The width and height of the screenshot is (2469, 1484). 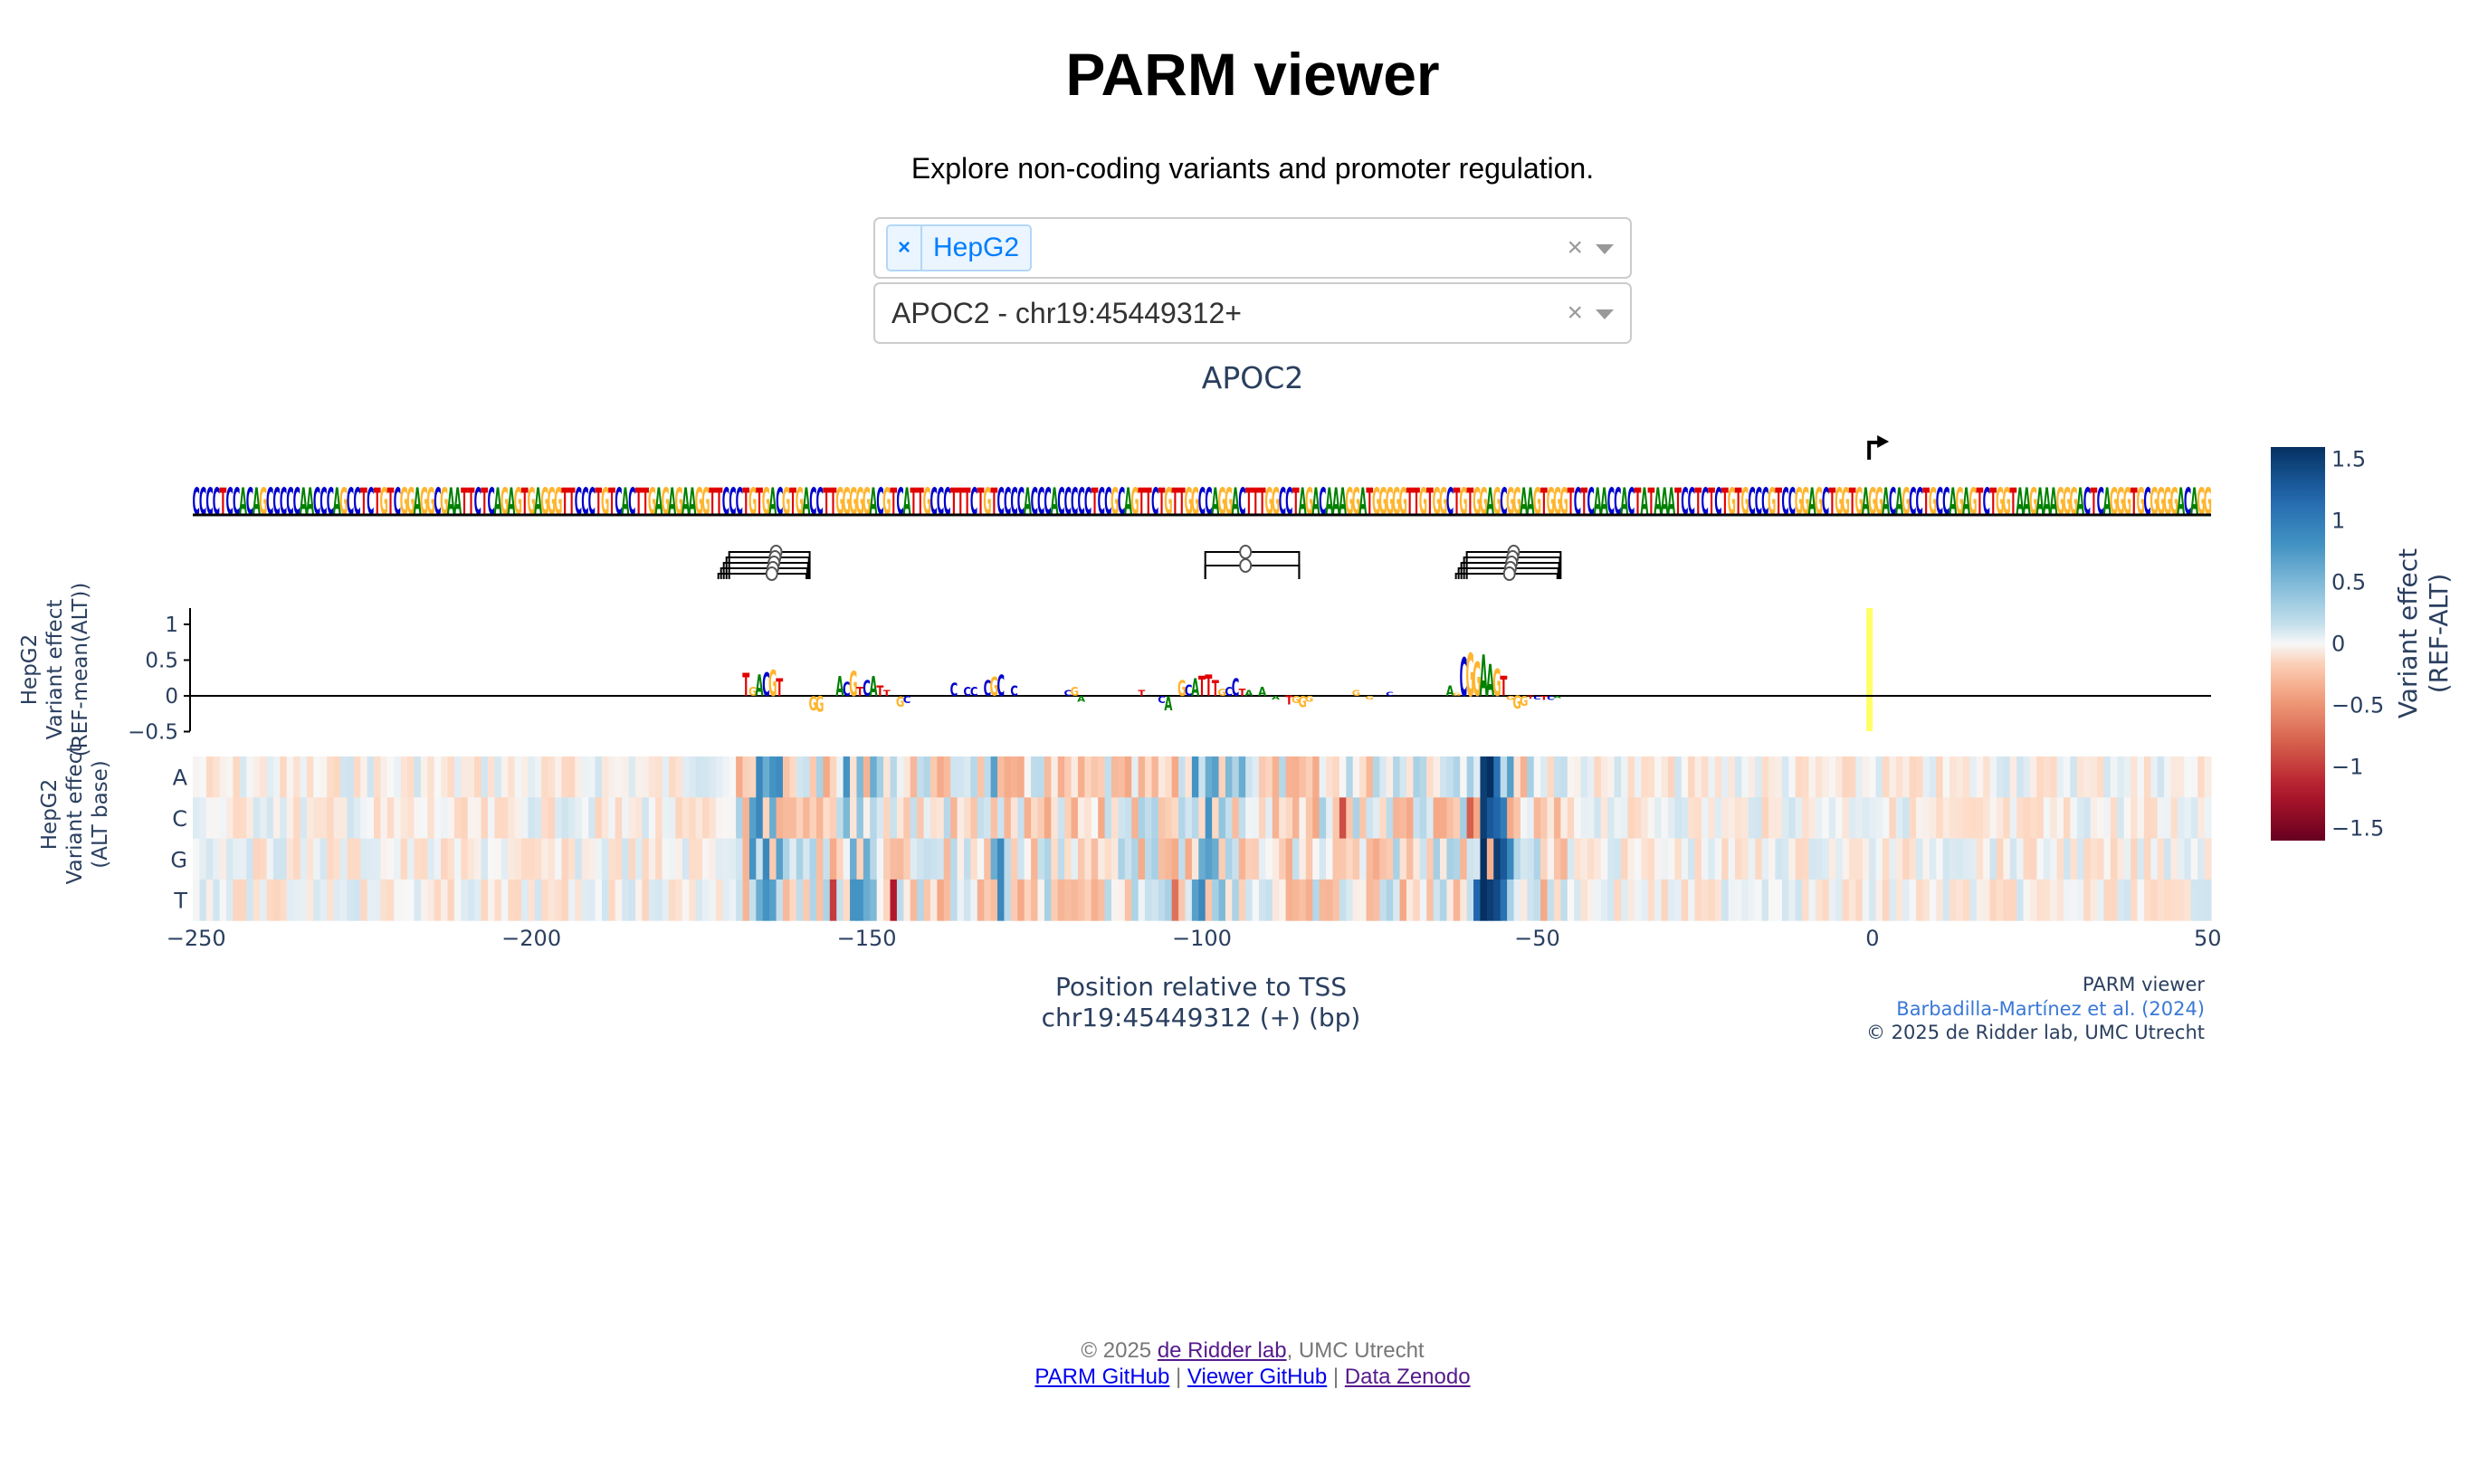 I want to click on lab-link: de Ridder lab, so click(x=1222, y=1350).